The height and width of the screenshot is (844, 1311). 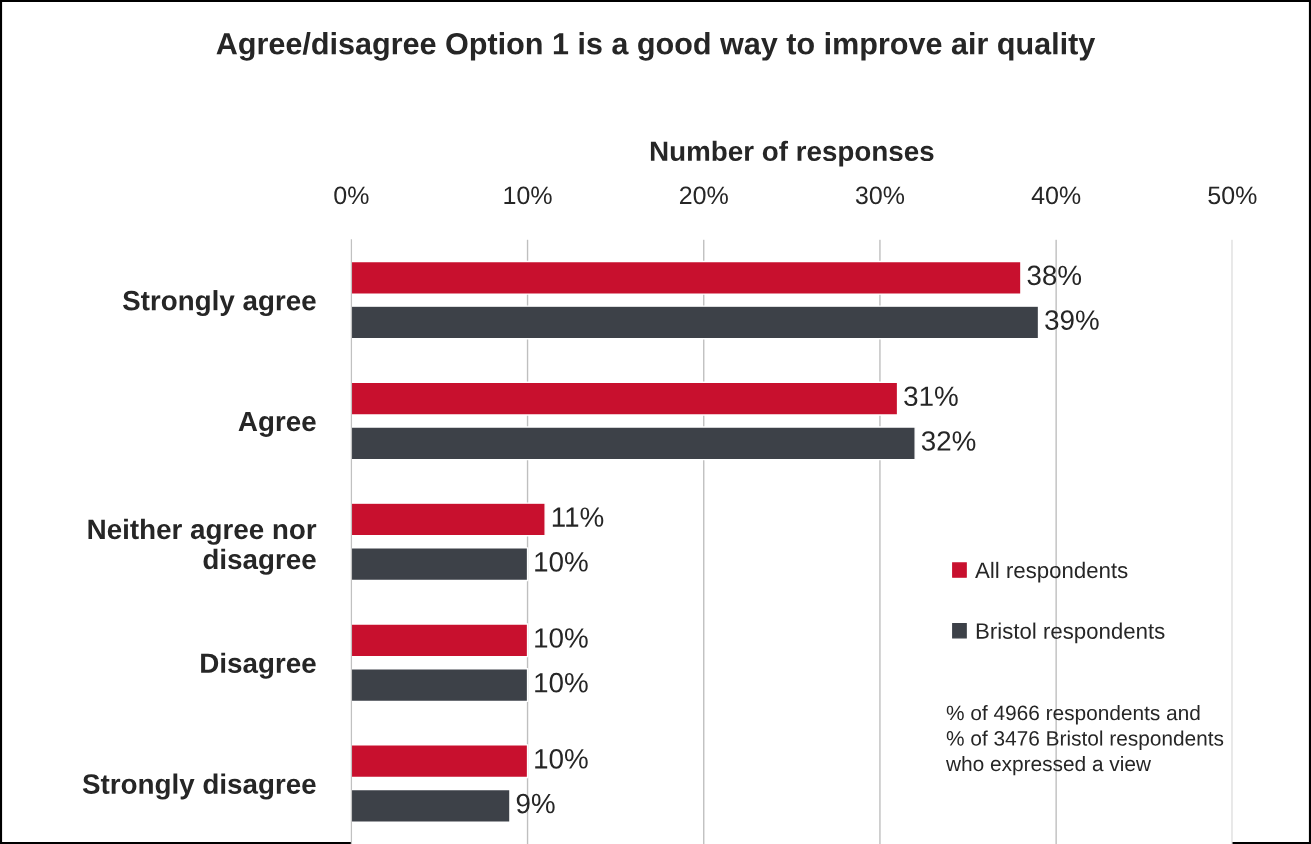 I want to click on y-tick-label: Neither agree nor disagree, so click(x=202, y=546).